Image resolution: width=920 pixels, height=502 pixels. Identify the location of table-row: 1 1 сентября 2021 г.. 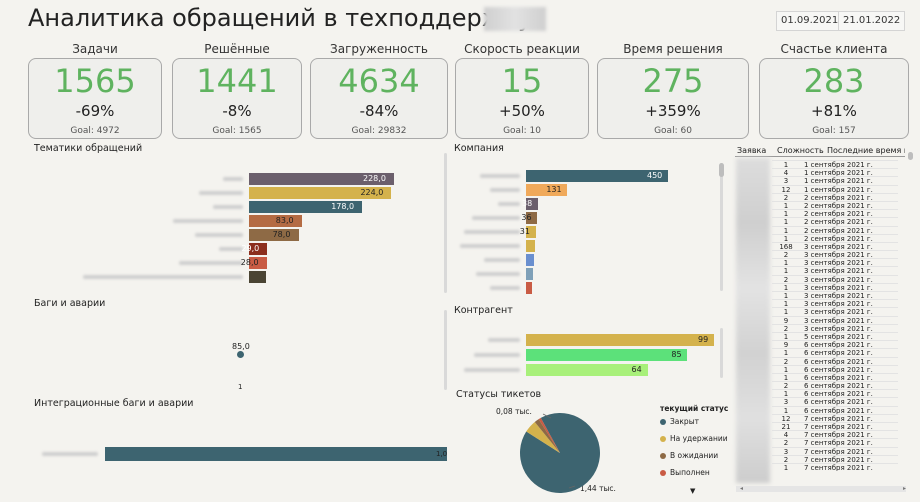
(835, 164).